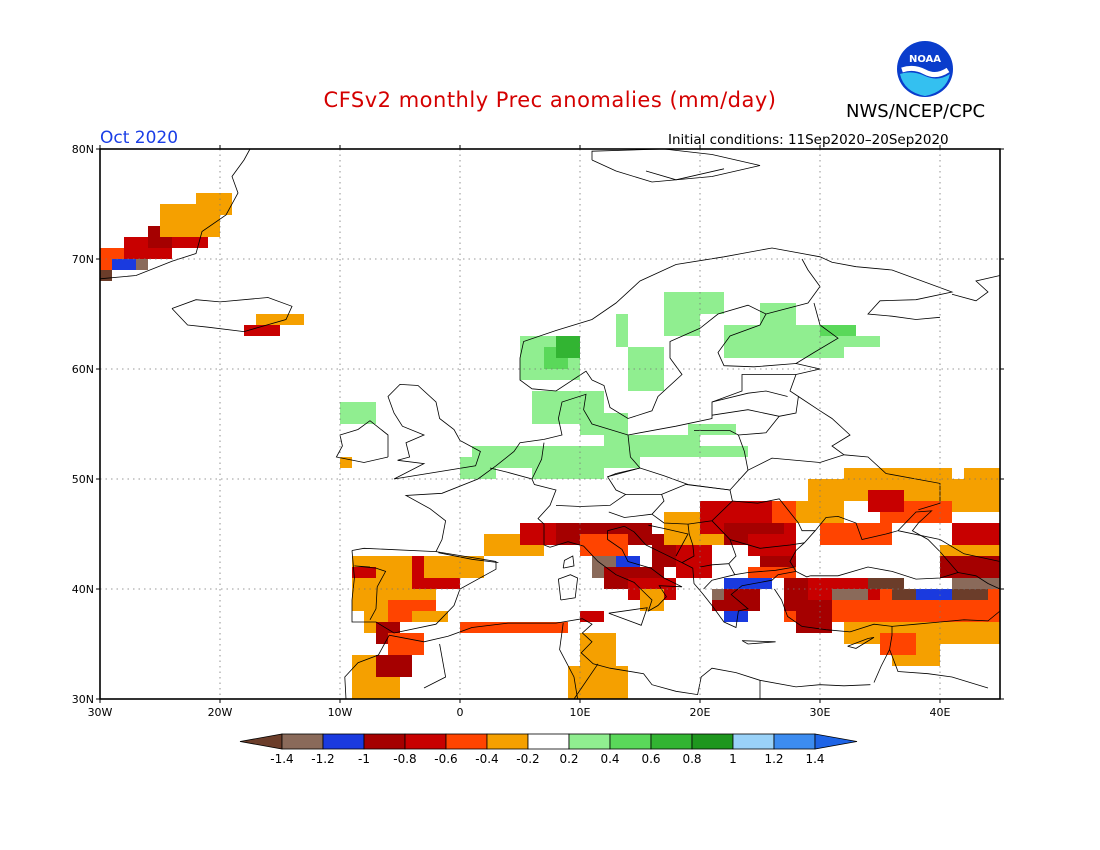  Describe the element at coordinates (340, 712) in the screenshot. I see `lon-label: 10W` at that location.